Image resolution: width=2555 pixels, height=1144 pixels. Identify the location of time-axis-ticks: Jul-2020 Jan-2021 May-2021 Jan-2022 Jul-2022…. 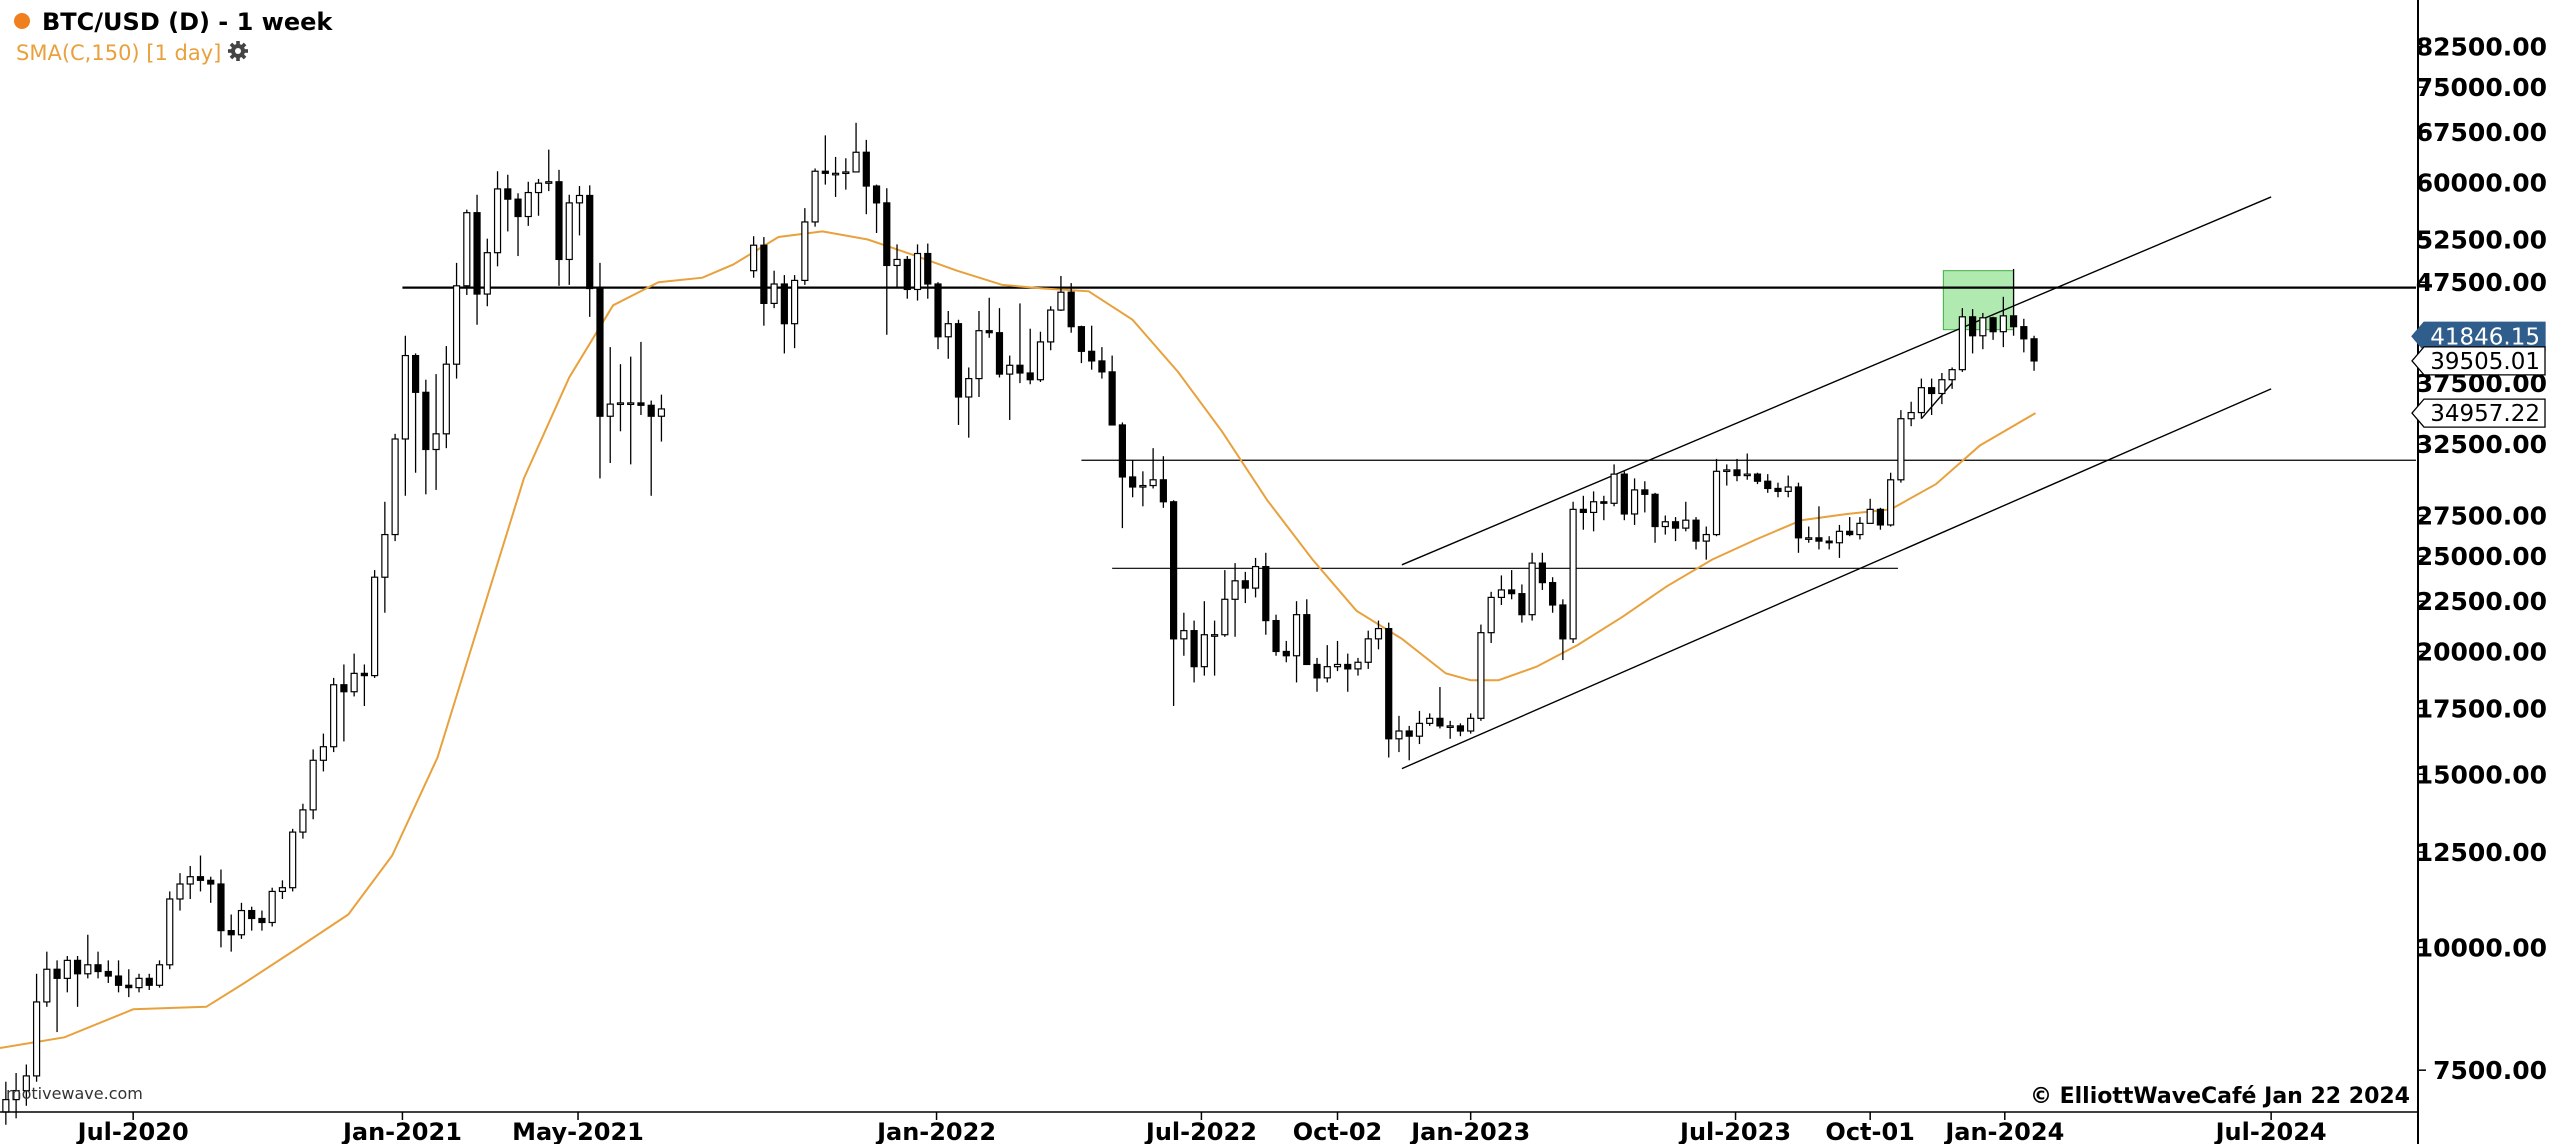
(1201, 1128).